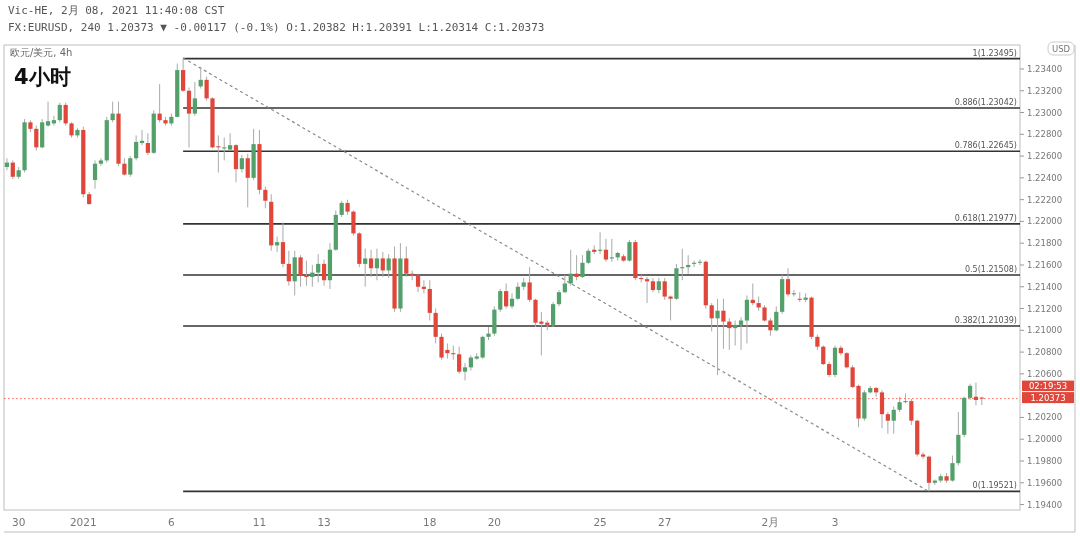  I want to click on text: Vic-HE, 2月 08, 2021 11:40:08 CST, so click(116, 10).